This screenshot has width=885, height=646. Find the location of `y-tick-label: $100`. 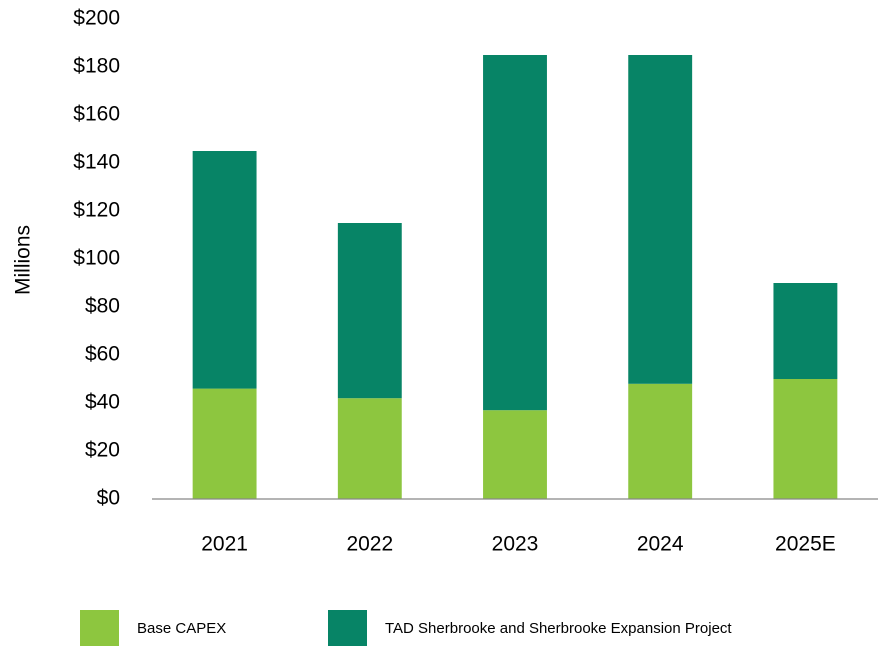

y-tick-label: $100 is located at coordinates (96, 258).